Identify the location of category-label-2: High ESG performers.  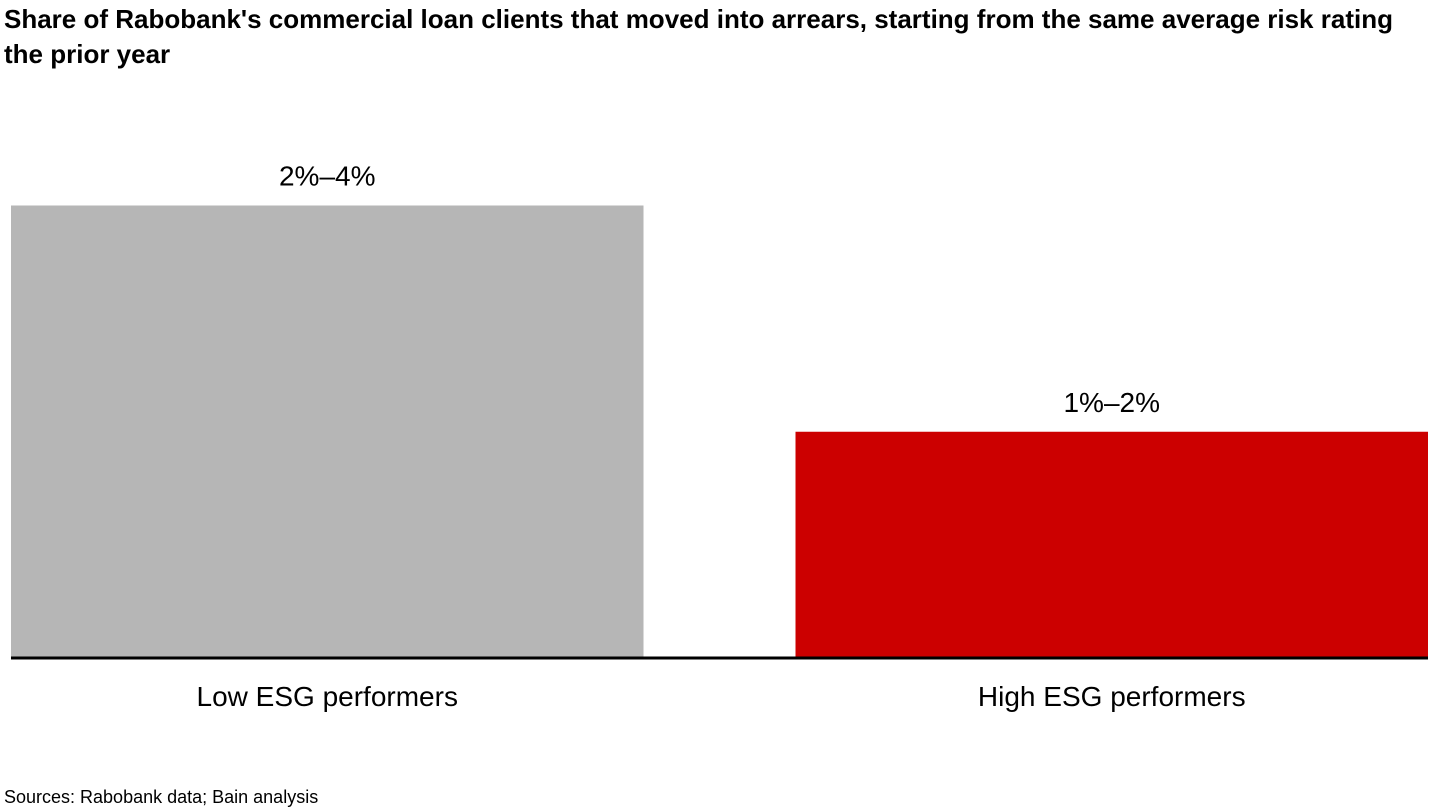
(1112, 696).